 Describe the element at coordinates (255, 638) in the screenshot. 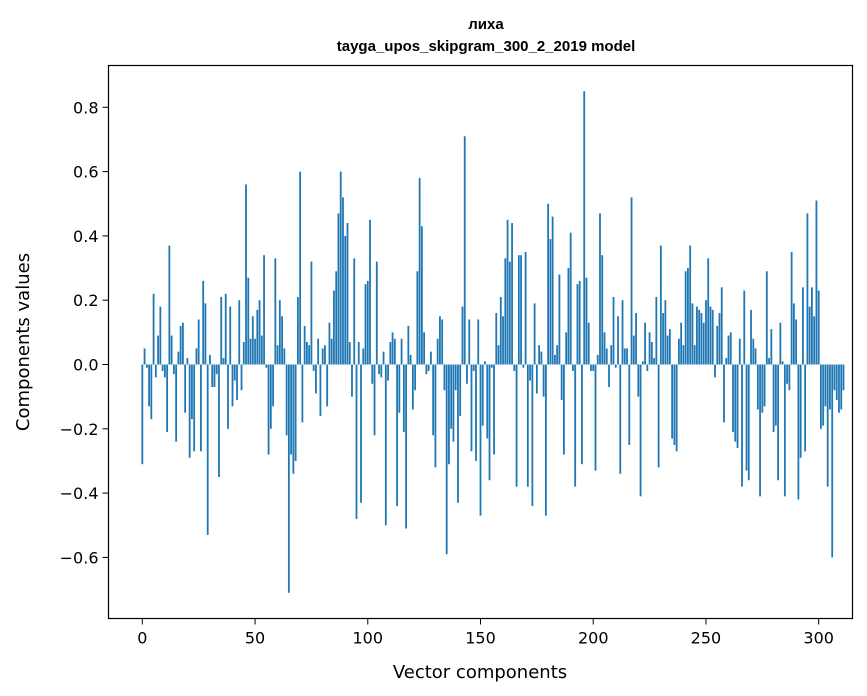

I see `x-tick-label: 50` at that location.